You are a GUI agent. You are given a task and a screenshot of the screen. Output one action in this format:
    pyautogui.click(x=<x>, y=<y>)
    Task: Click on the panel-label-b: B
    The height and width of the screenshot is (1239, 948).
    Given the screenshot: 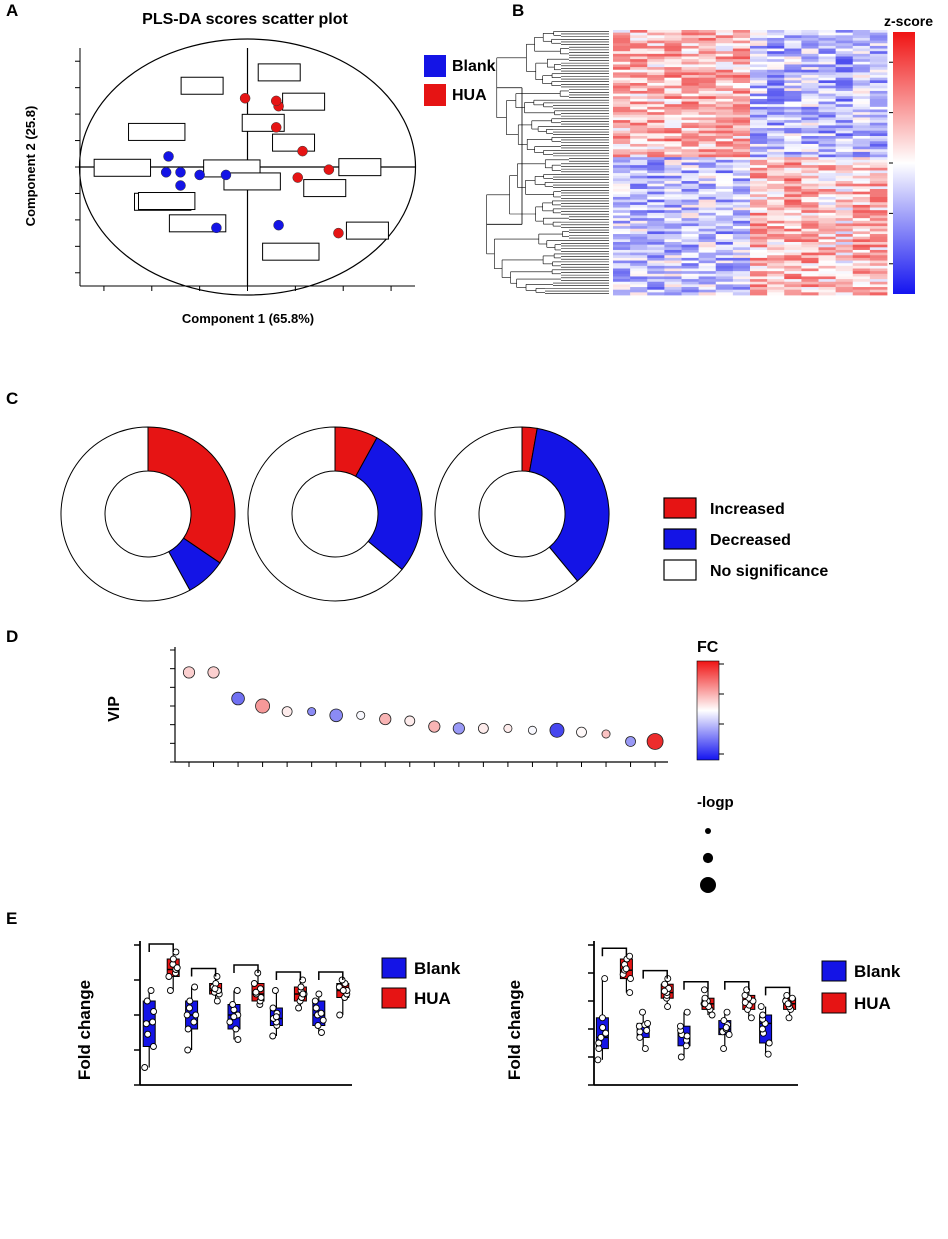 What is the action you would take?
    pyautogui.click(x=518, y=10)
    